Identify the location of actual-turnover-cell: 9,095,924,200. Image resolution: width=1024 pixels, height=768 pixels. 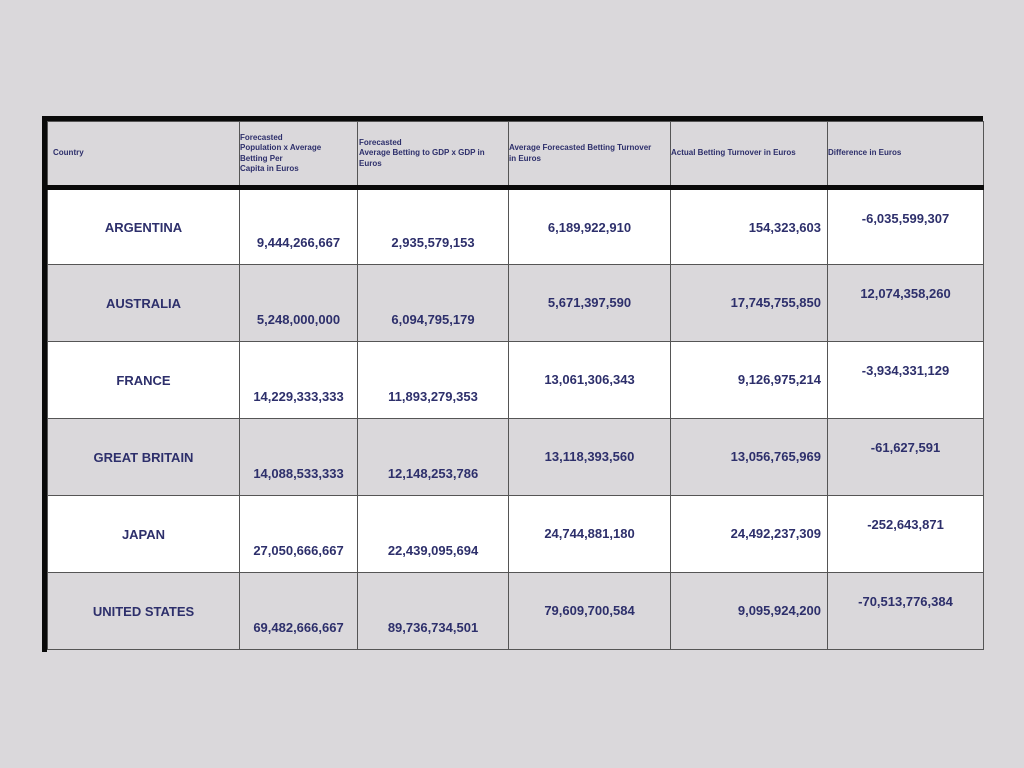
(749, 611).